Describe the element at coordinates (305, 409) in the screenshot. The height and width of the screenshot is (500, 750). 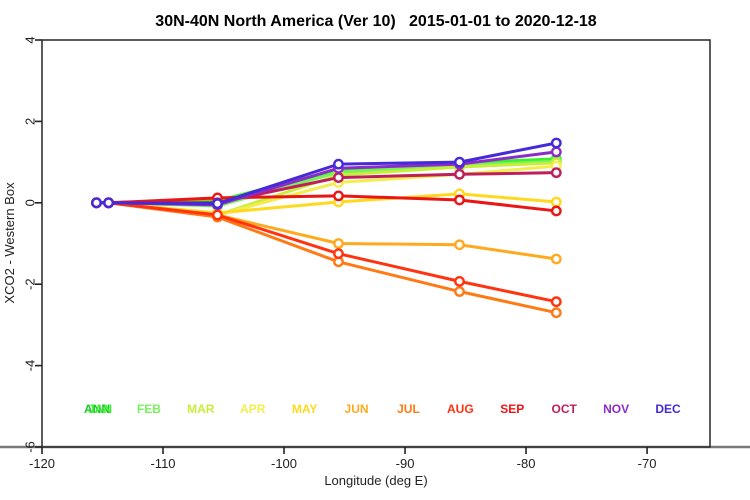
I see `legend-label-may: MAY` at that location.